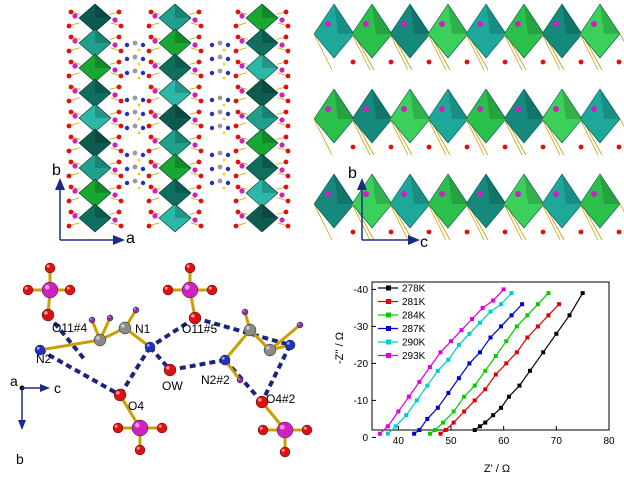 The image size is (624, 485). I want to click on label-ow: OW, so click(172, 386).